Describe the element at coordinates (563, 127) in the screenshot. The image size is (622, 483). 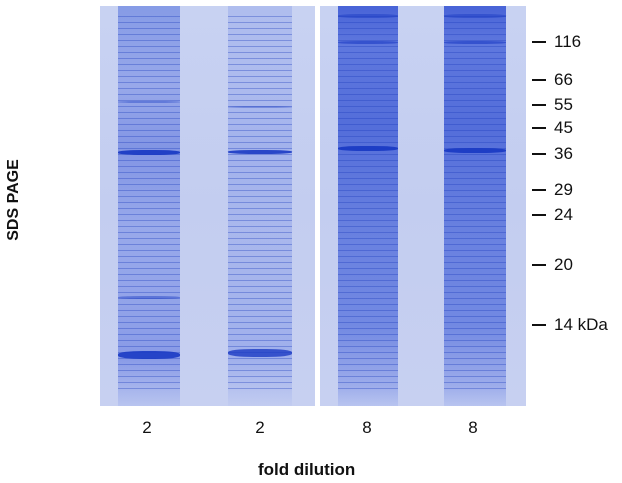
I see `marker-label: 45` at that location.